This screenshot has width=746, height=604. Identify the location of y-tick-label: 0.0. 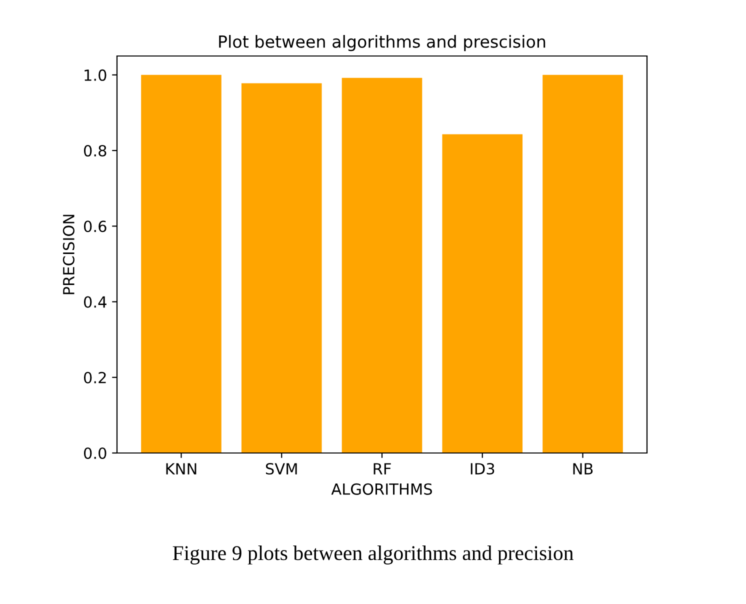
(95, 453).